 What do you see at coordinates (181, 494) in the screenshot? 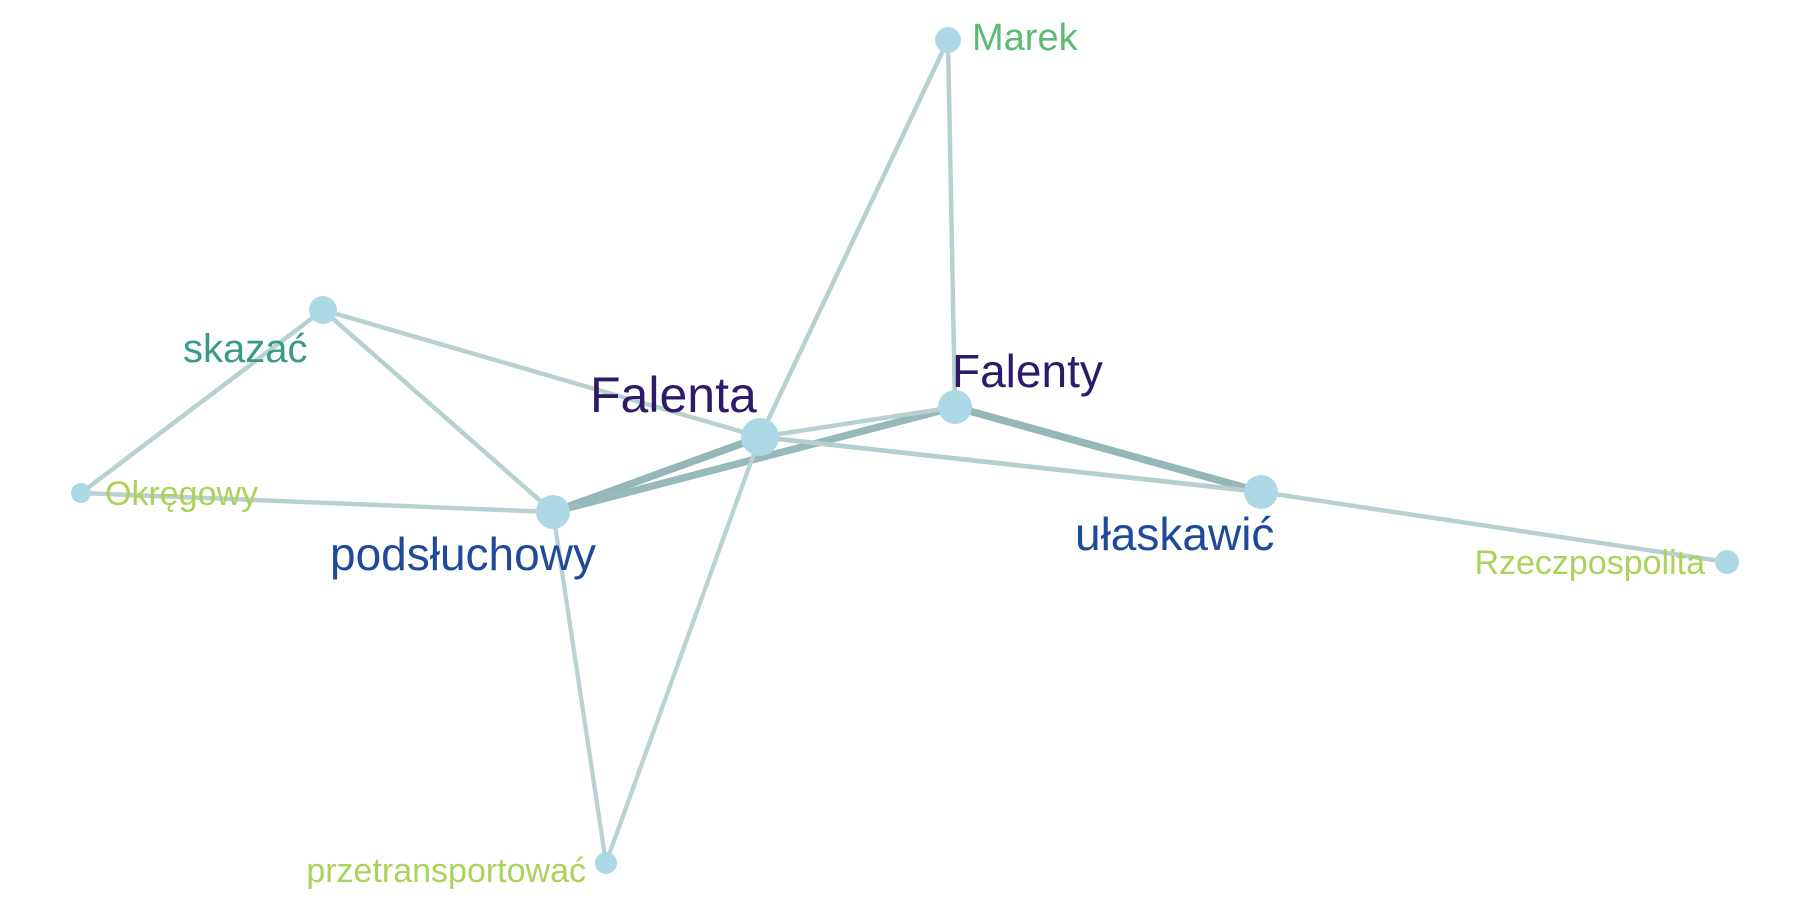
I see `node-label-okregowy: Okręgowy` at bounding box center [181, 494].